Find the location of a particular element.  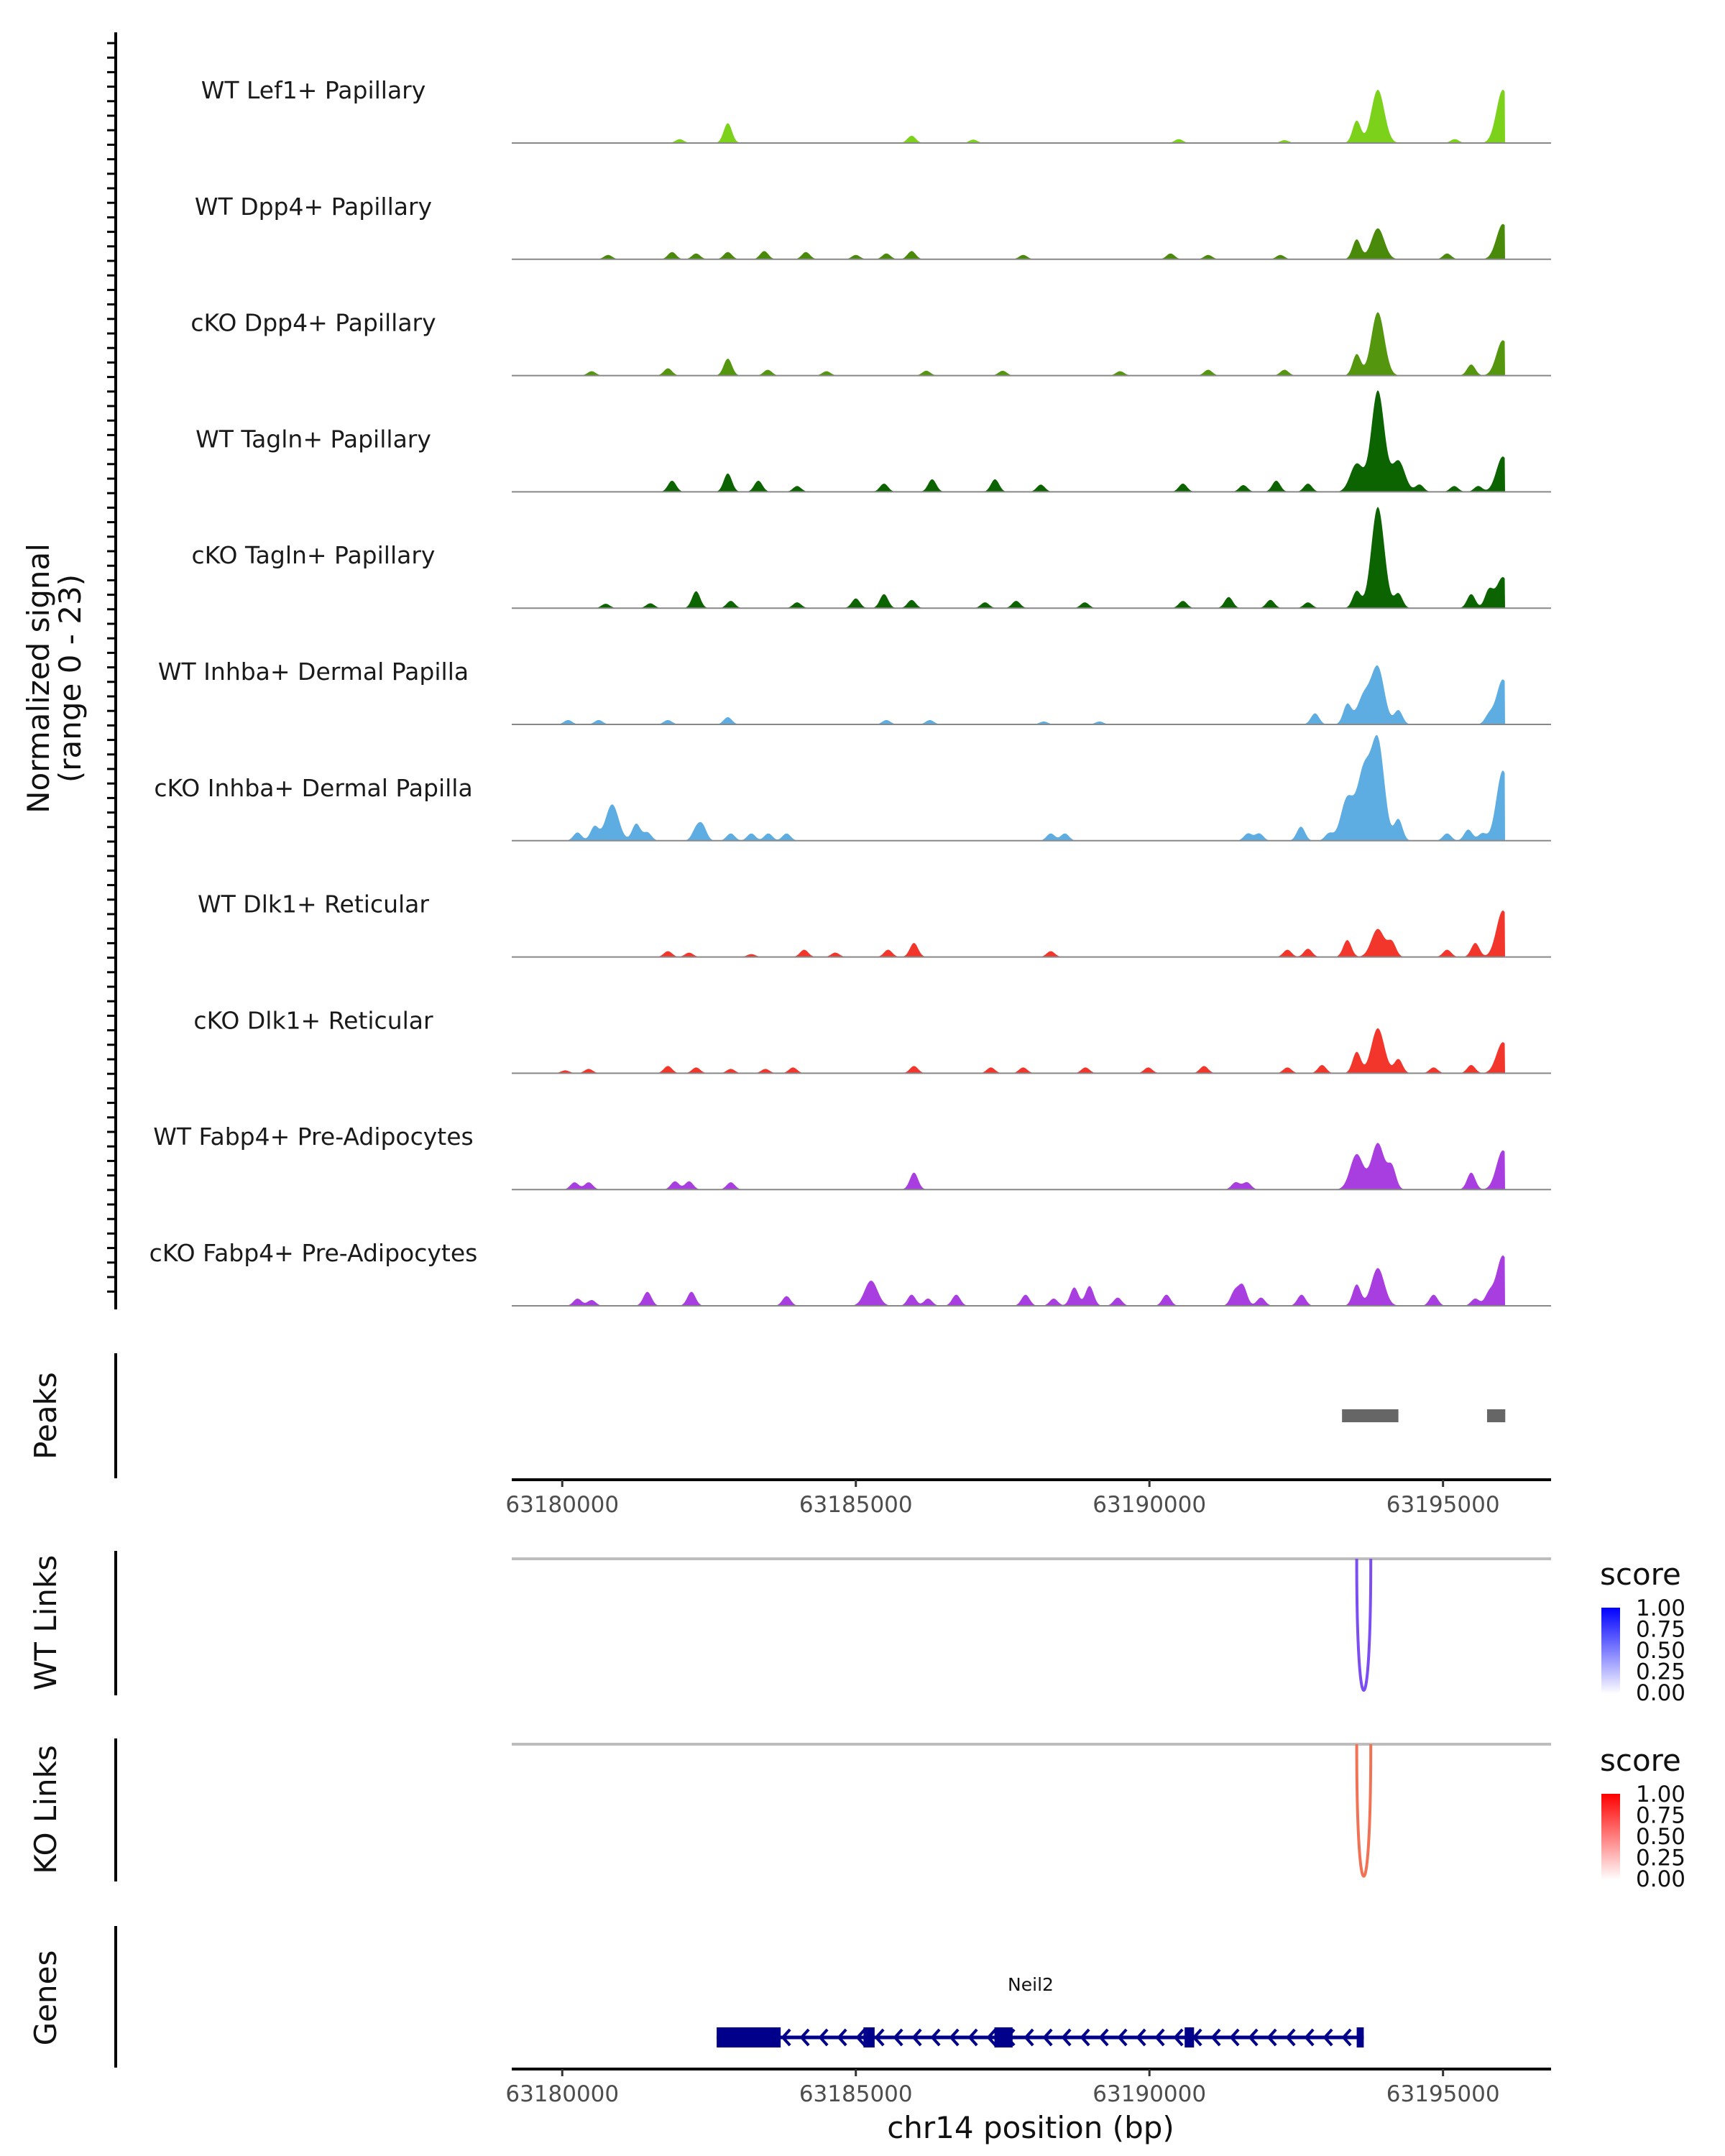

ko-score-legend: score 1.000.750.500.250.00 is located at coordinates (1642, 1818).